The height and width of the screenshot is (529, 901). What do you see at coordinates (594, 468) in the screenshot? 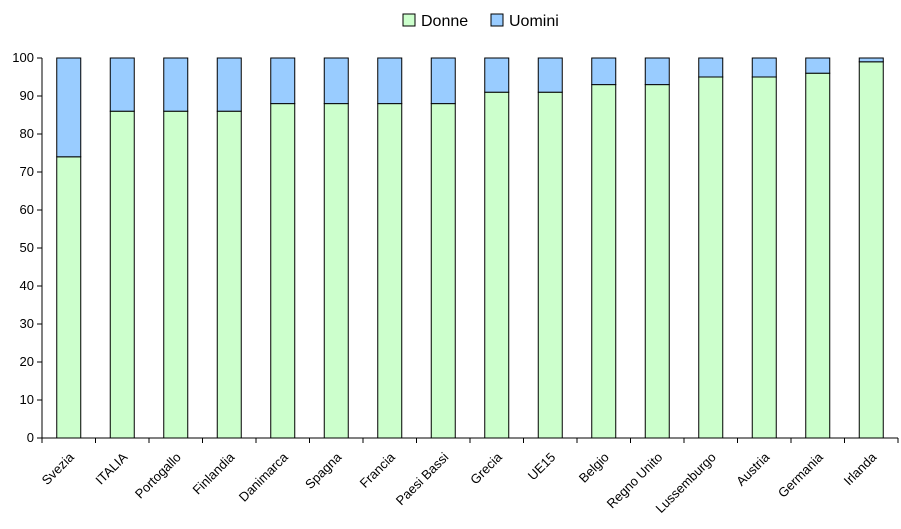
I see `x-tick-label: Belgio` at bounding box center [594, 468].